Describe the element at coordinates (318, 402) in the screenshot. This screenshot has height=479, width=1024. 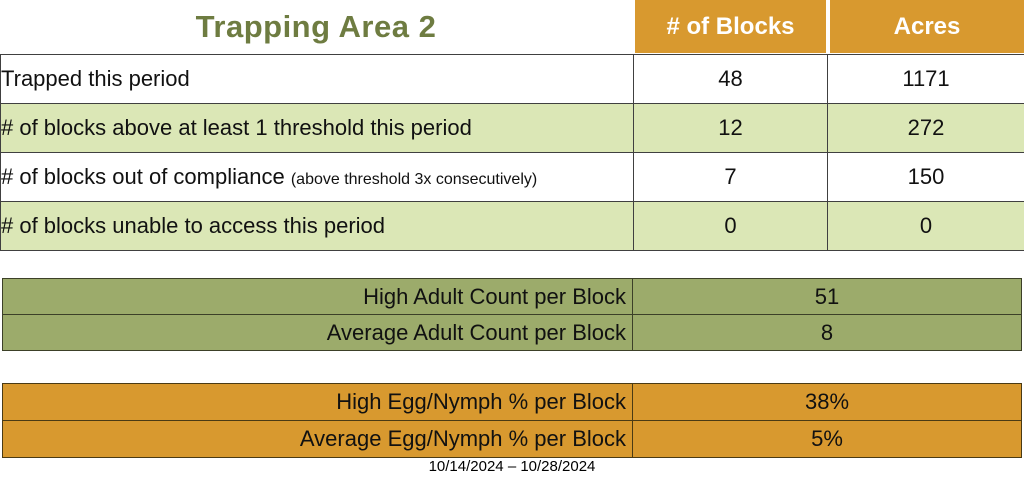
I see `summary-label: High Egg/Nymph % per Block` at that location.